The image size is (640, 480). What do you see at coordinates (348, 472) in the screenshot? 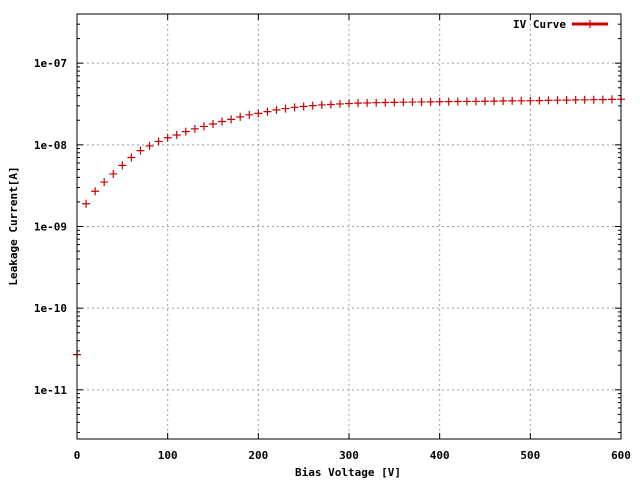
I see `x-axis-label: Bias Voltage [V]` at bounding box center [348, 472].